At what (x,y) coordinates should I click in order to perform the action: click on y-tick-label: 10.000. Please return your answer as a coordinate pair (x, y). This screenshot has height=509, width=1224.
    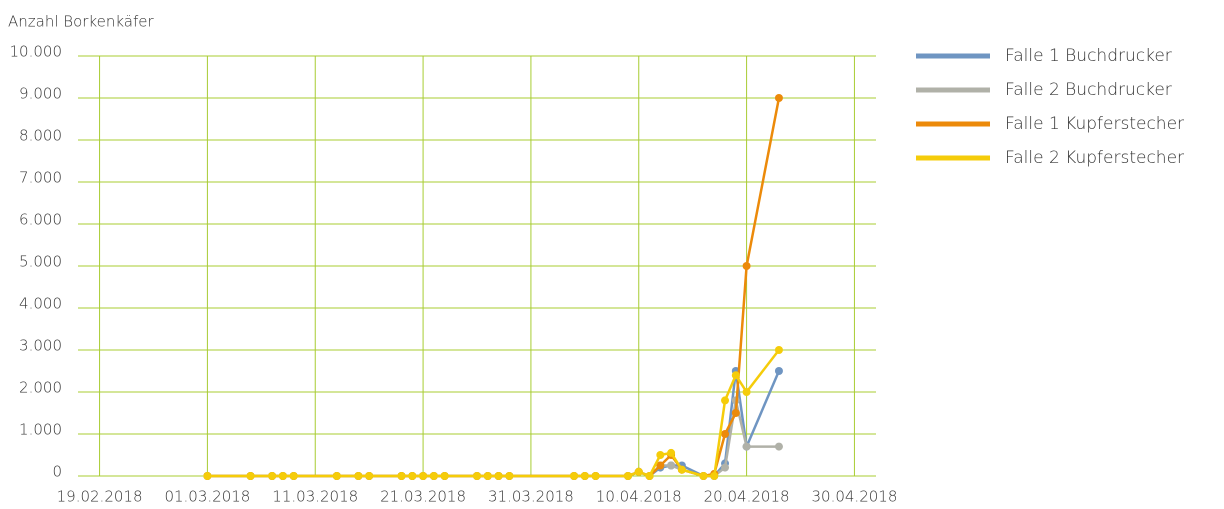
    Looking at the image, I should click on (36, 52).